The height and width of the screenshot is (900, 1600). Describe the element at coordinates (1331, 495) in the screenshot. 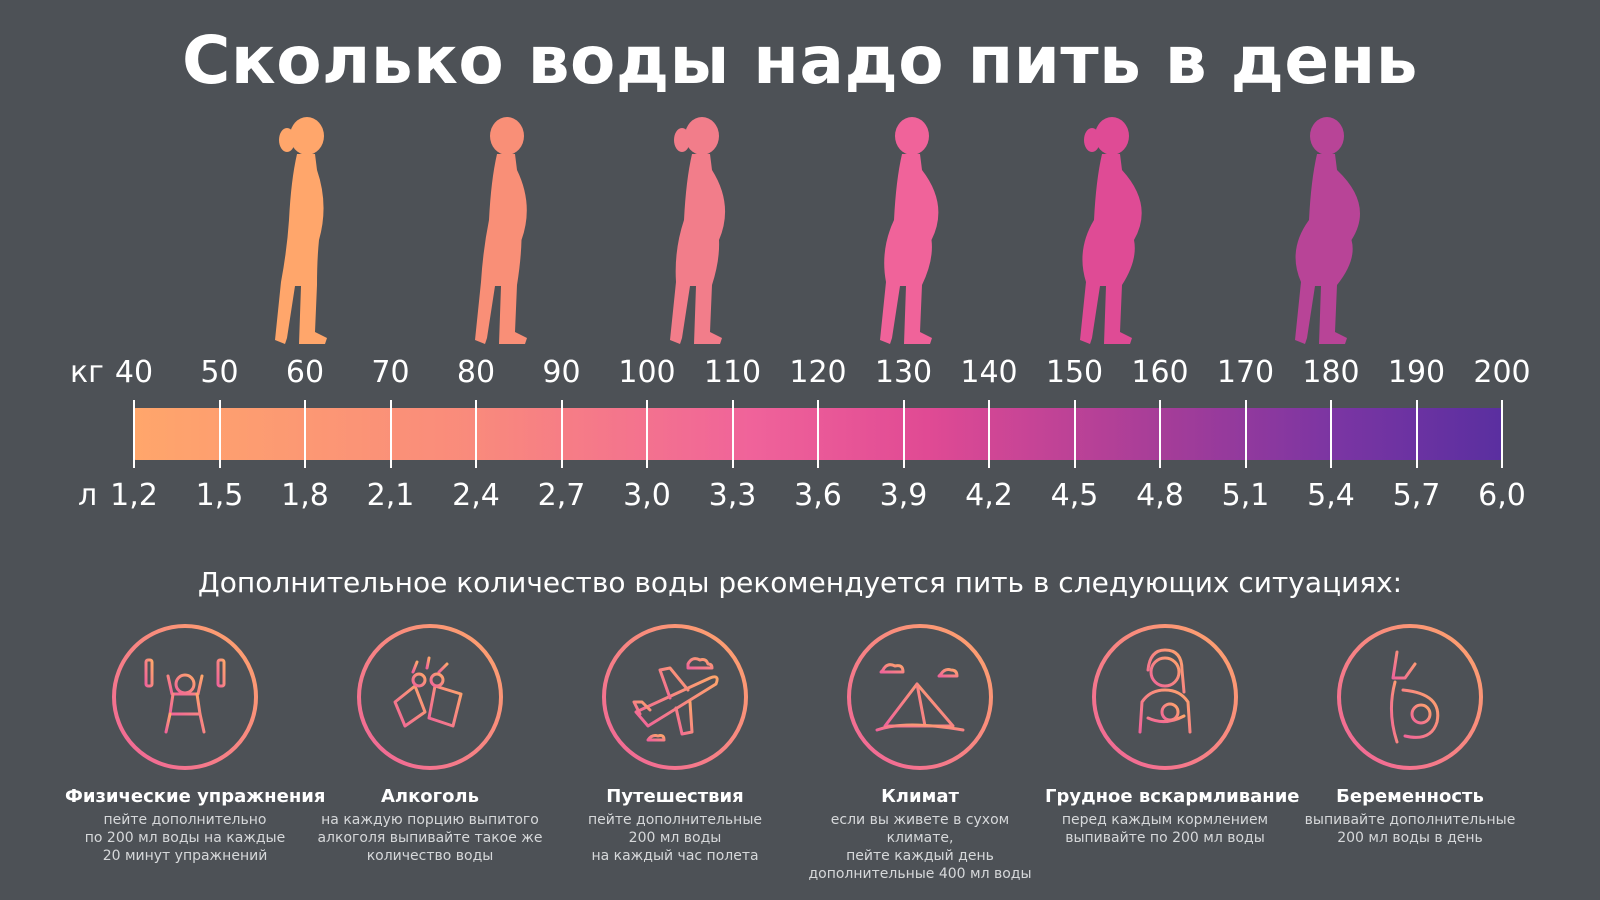

I see `liter-tick-label: 5,4` at that location.